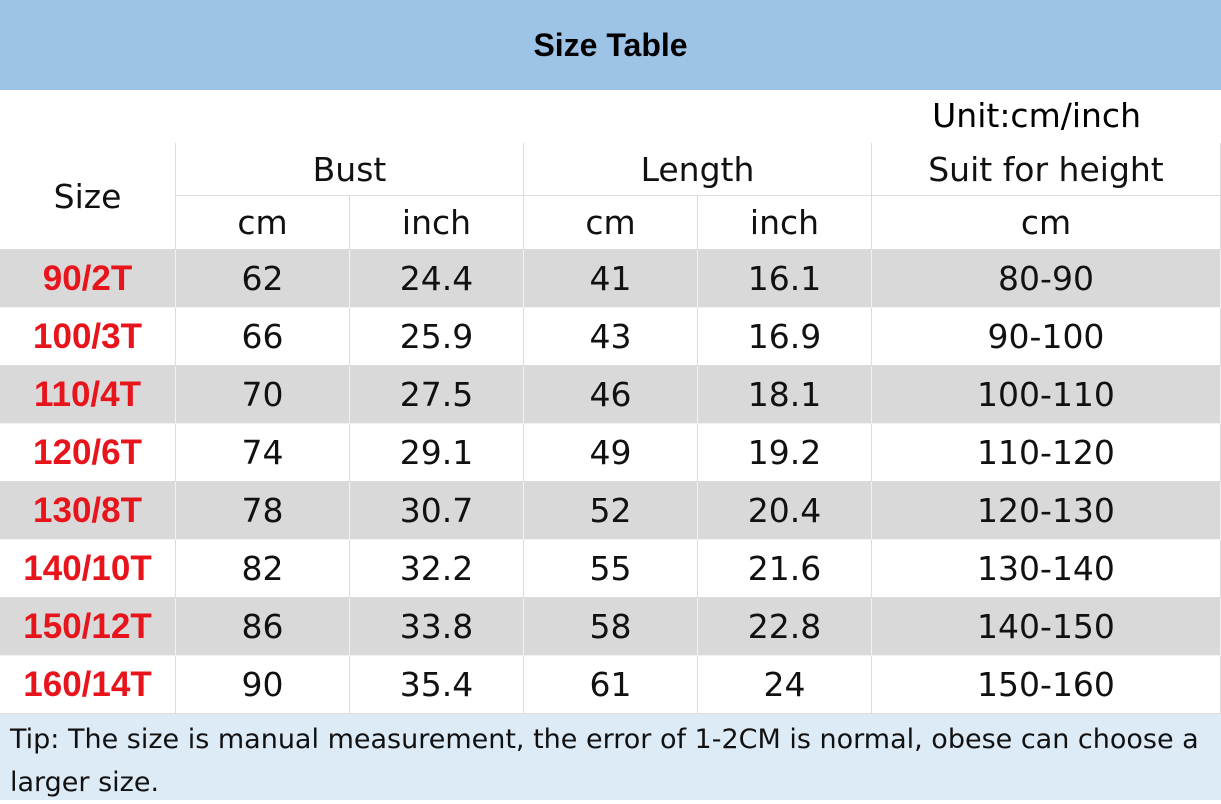  What do you see at coordinates (263, 569) in the screenshot?
I see `table-cell: 82` at bounding box center [263, 569].